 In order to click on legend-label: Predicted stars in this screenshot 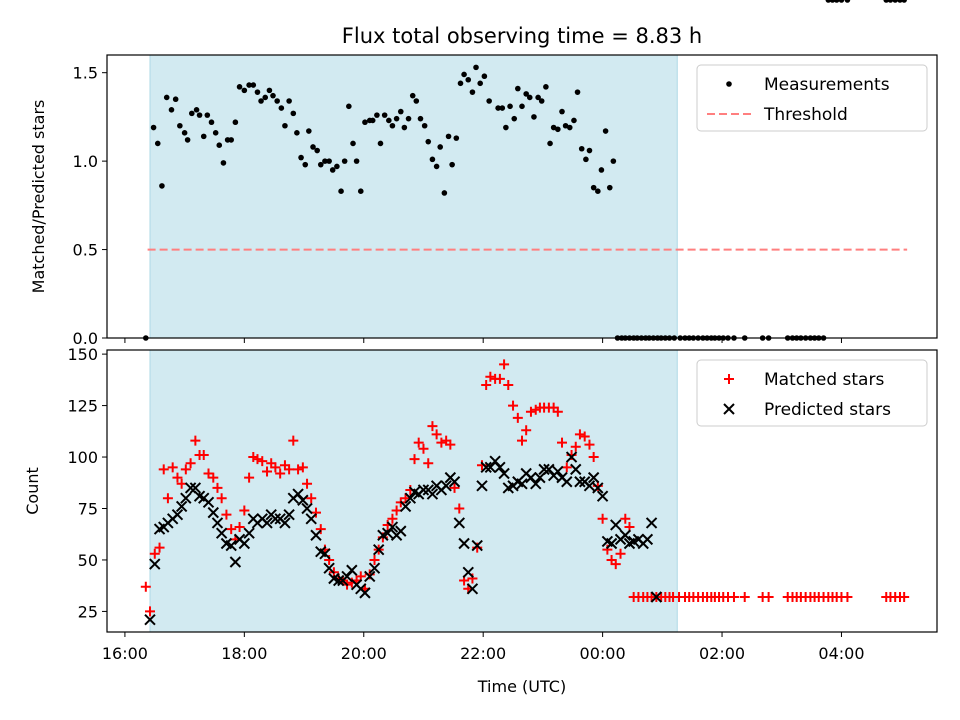, I will do `click(827, 410)`.